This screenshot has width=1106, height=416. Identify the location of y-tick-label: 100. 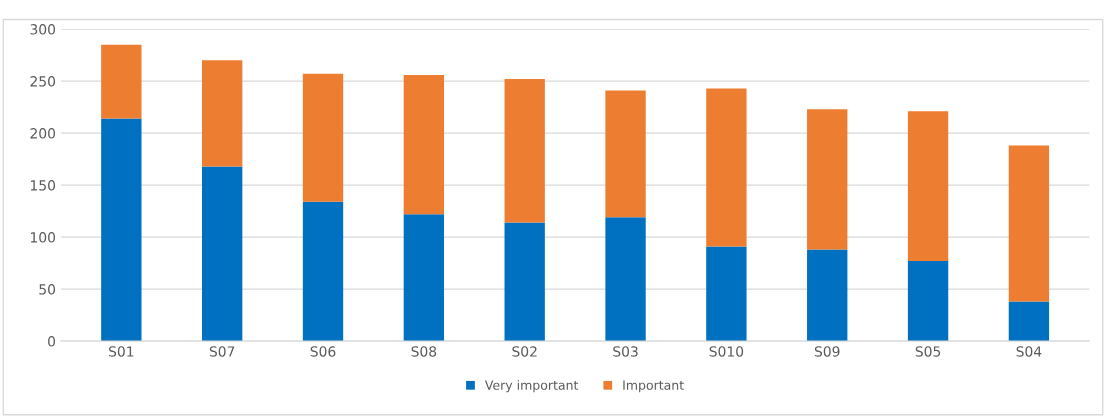
(43, 237).